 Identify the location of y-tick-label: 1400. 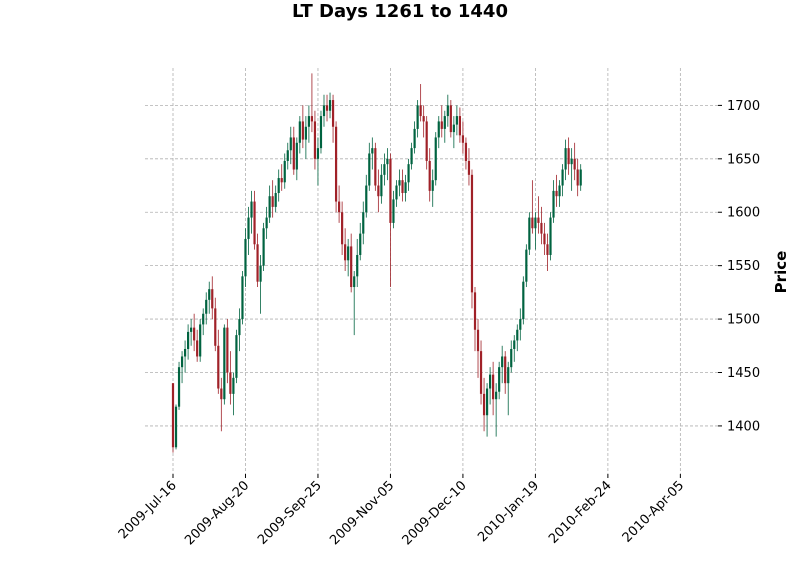
(743, 426).